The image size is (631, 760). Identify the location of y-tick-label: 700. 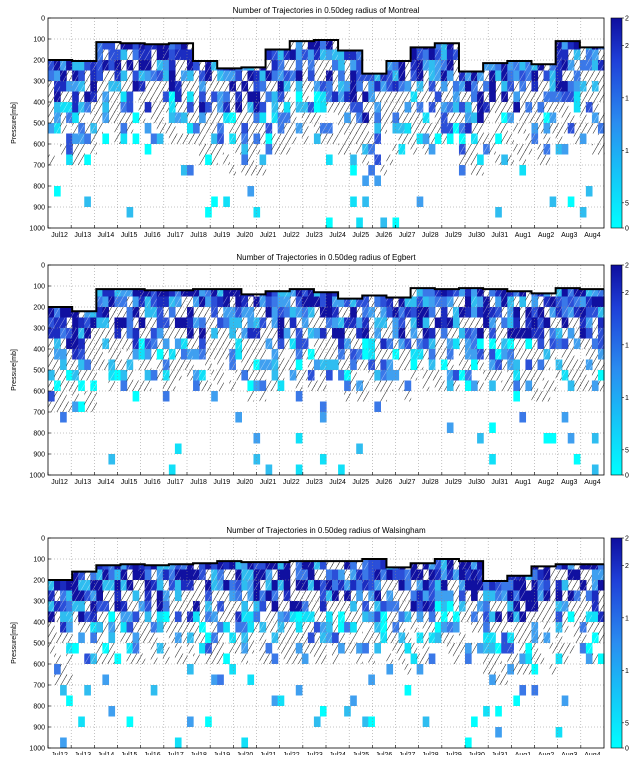
(39, 166).